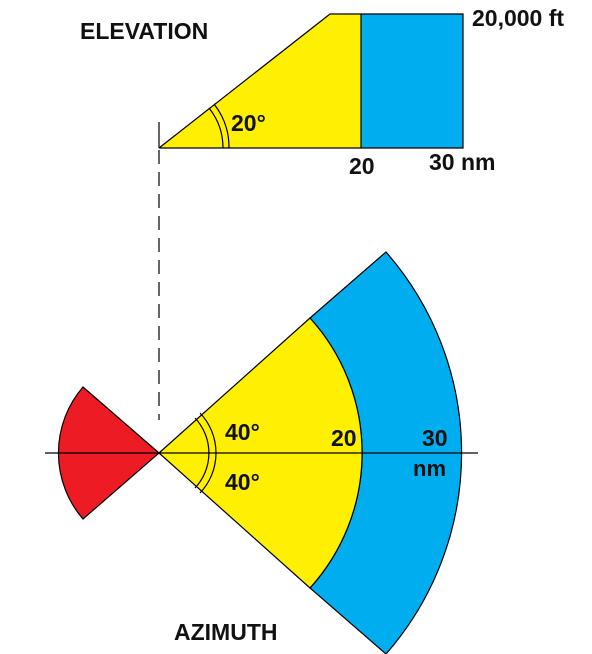  I want to click on azimuth-angle-arc-outer, so click(208, 453).